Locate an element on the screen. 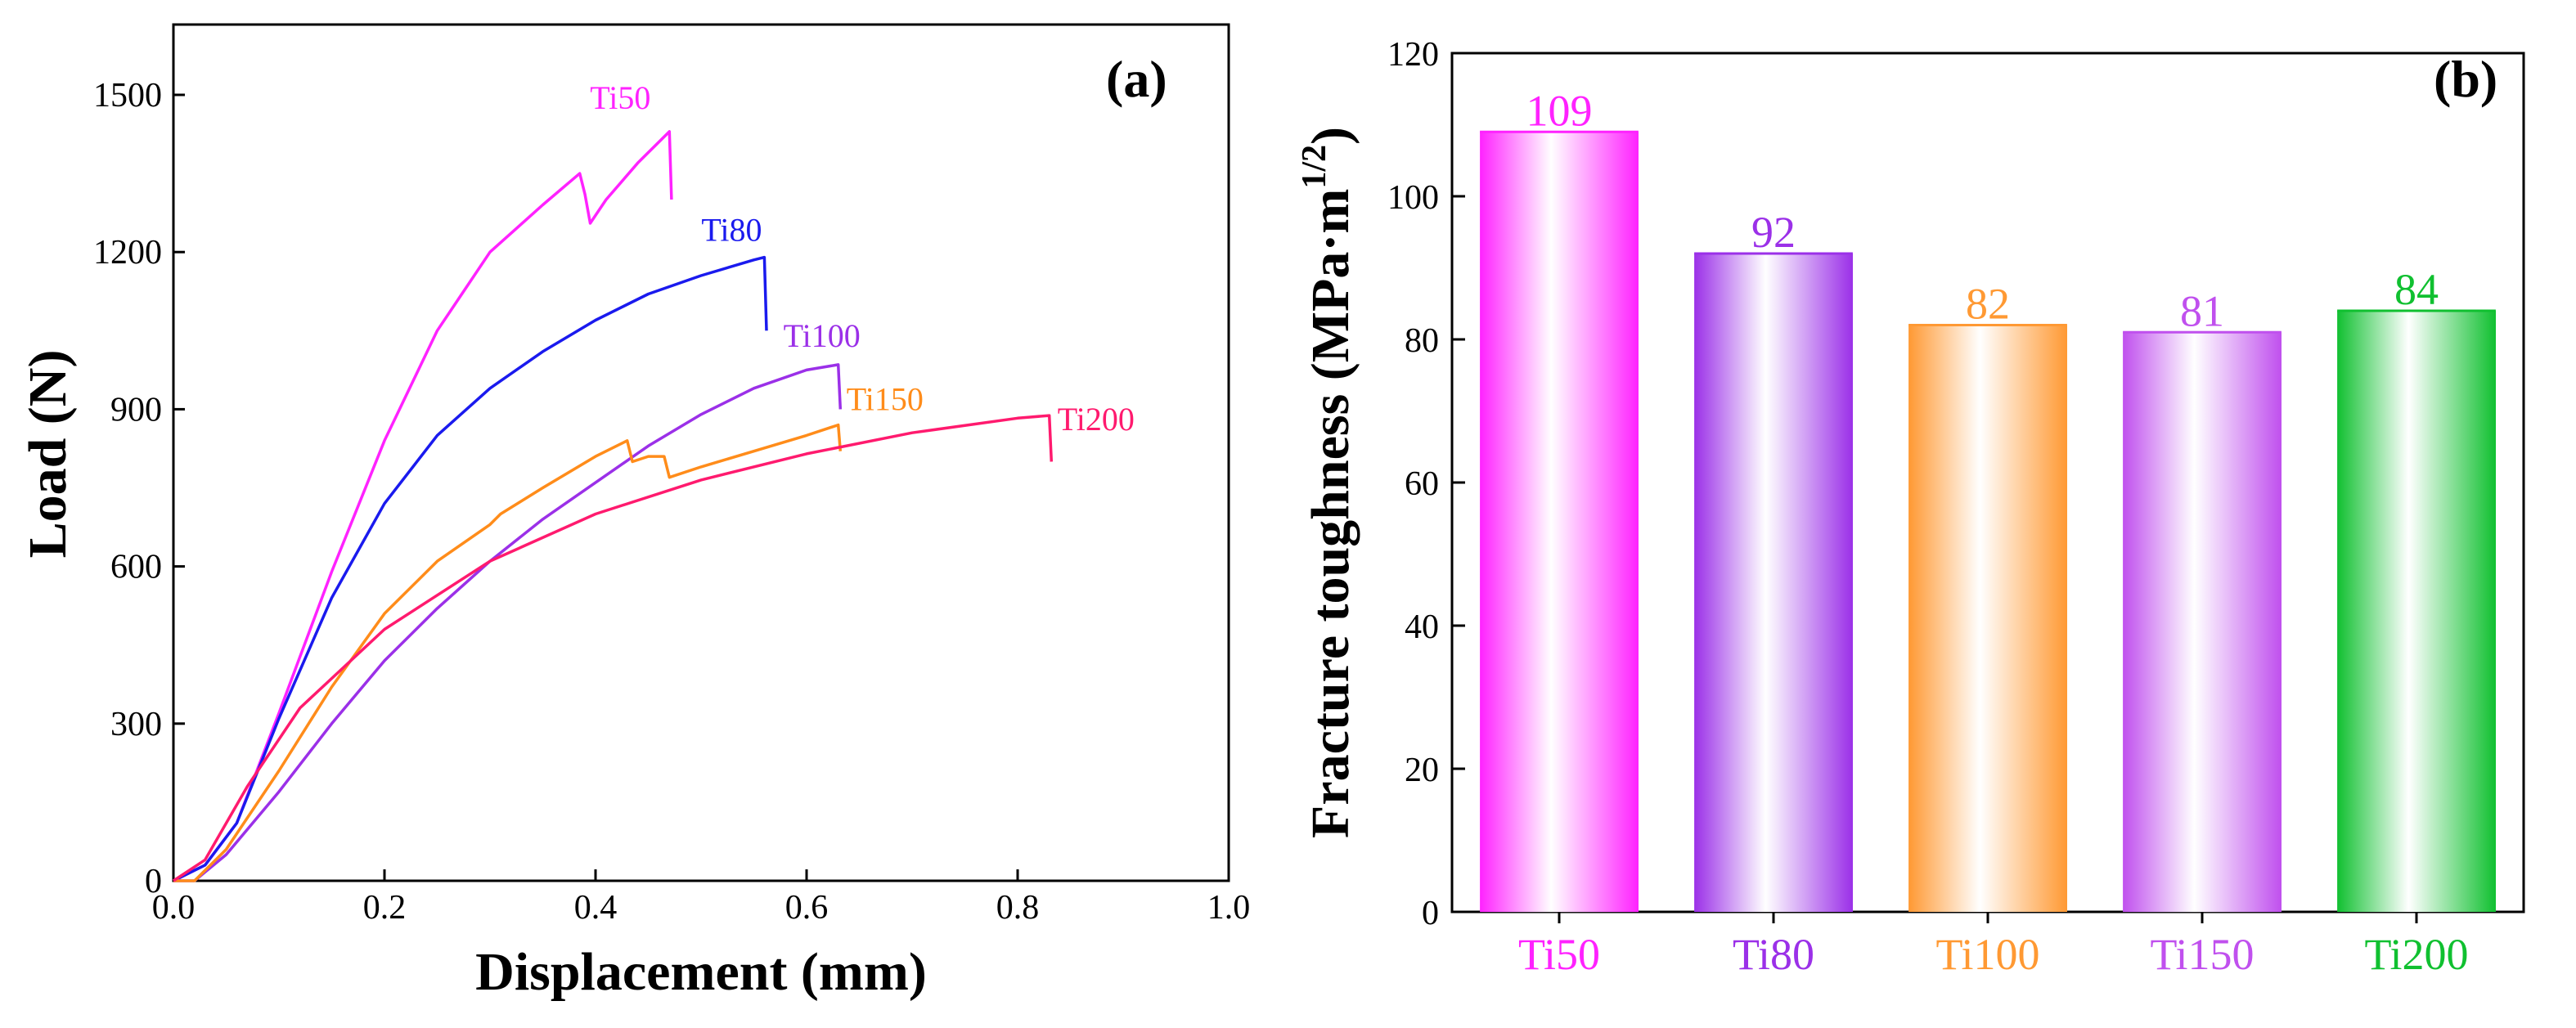  panel-a-y-tick-label: 900 is located at coordinates (136, 410).